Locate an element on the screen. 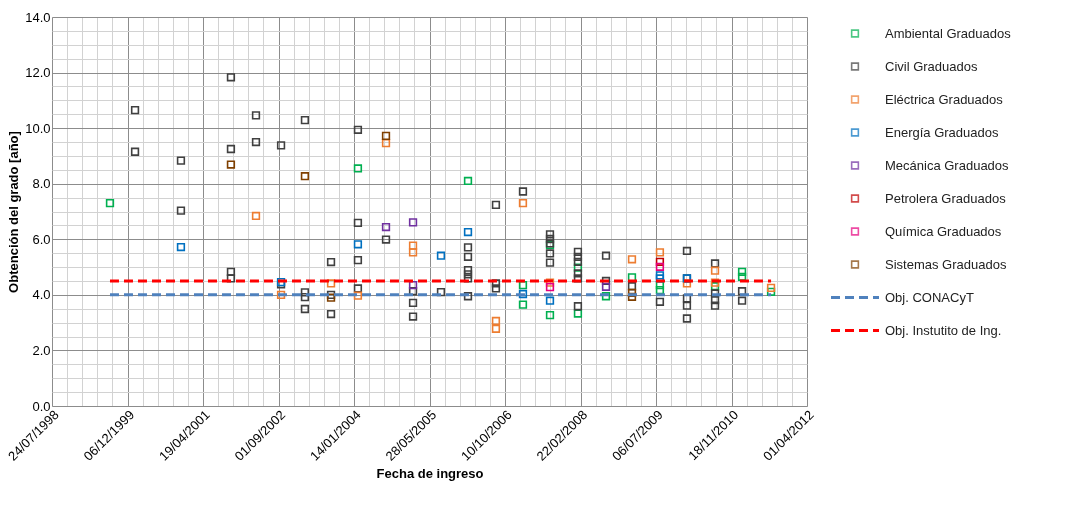 The height and width of the screenshot is (512, 1084). legend-label: Civil Graduados is located at coordinates (931, 66).